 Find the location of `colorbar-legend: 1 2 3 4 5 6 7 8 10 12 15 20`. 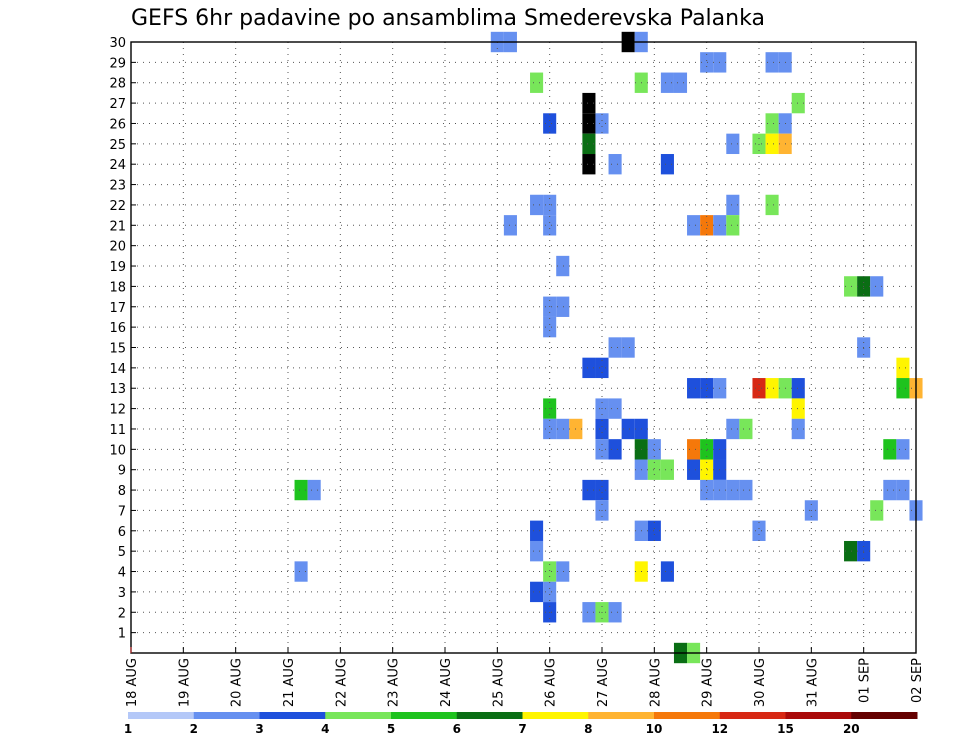

colorbar-legend: 1 2 3 4 5 6 7 8 10 12 15 20 is located at coordinates (521, 724).